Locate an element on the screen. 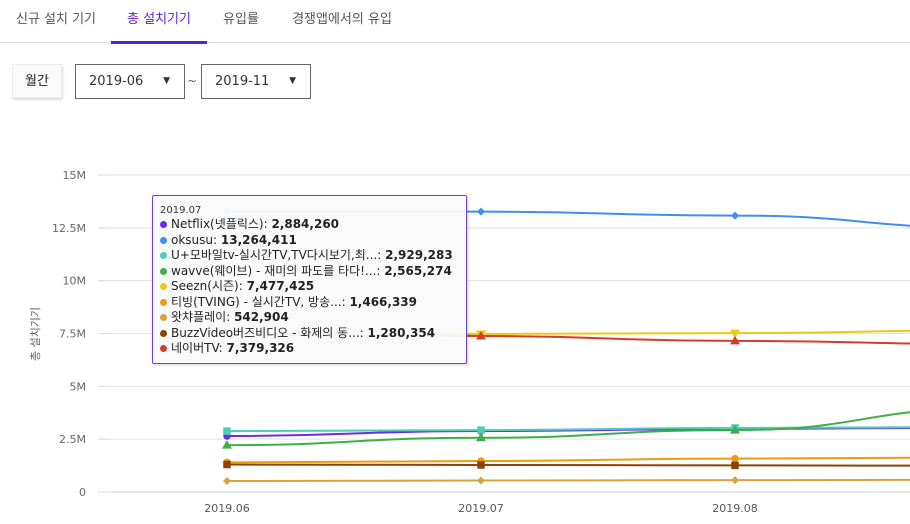  x-tick-label: 2019.07 is located at coordinates (481, 508).